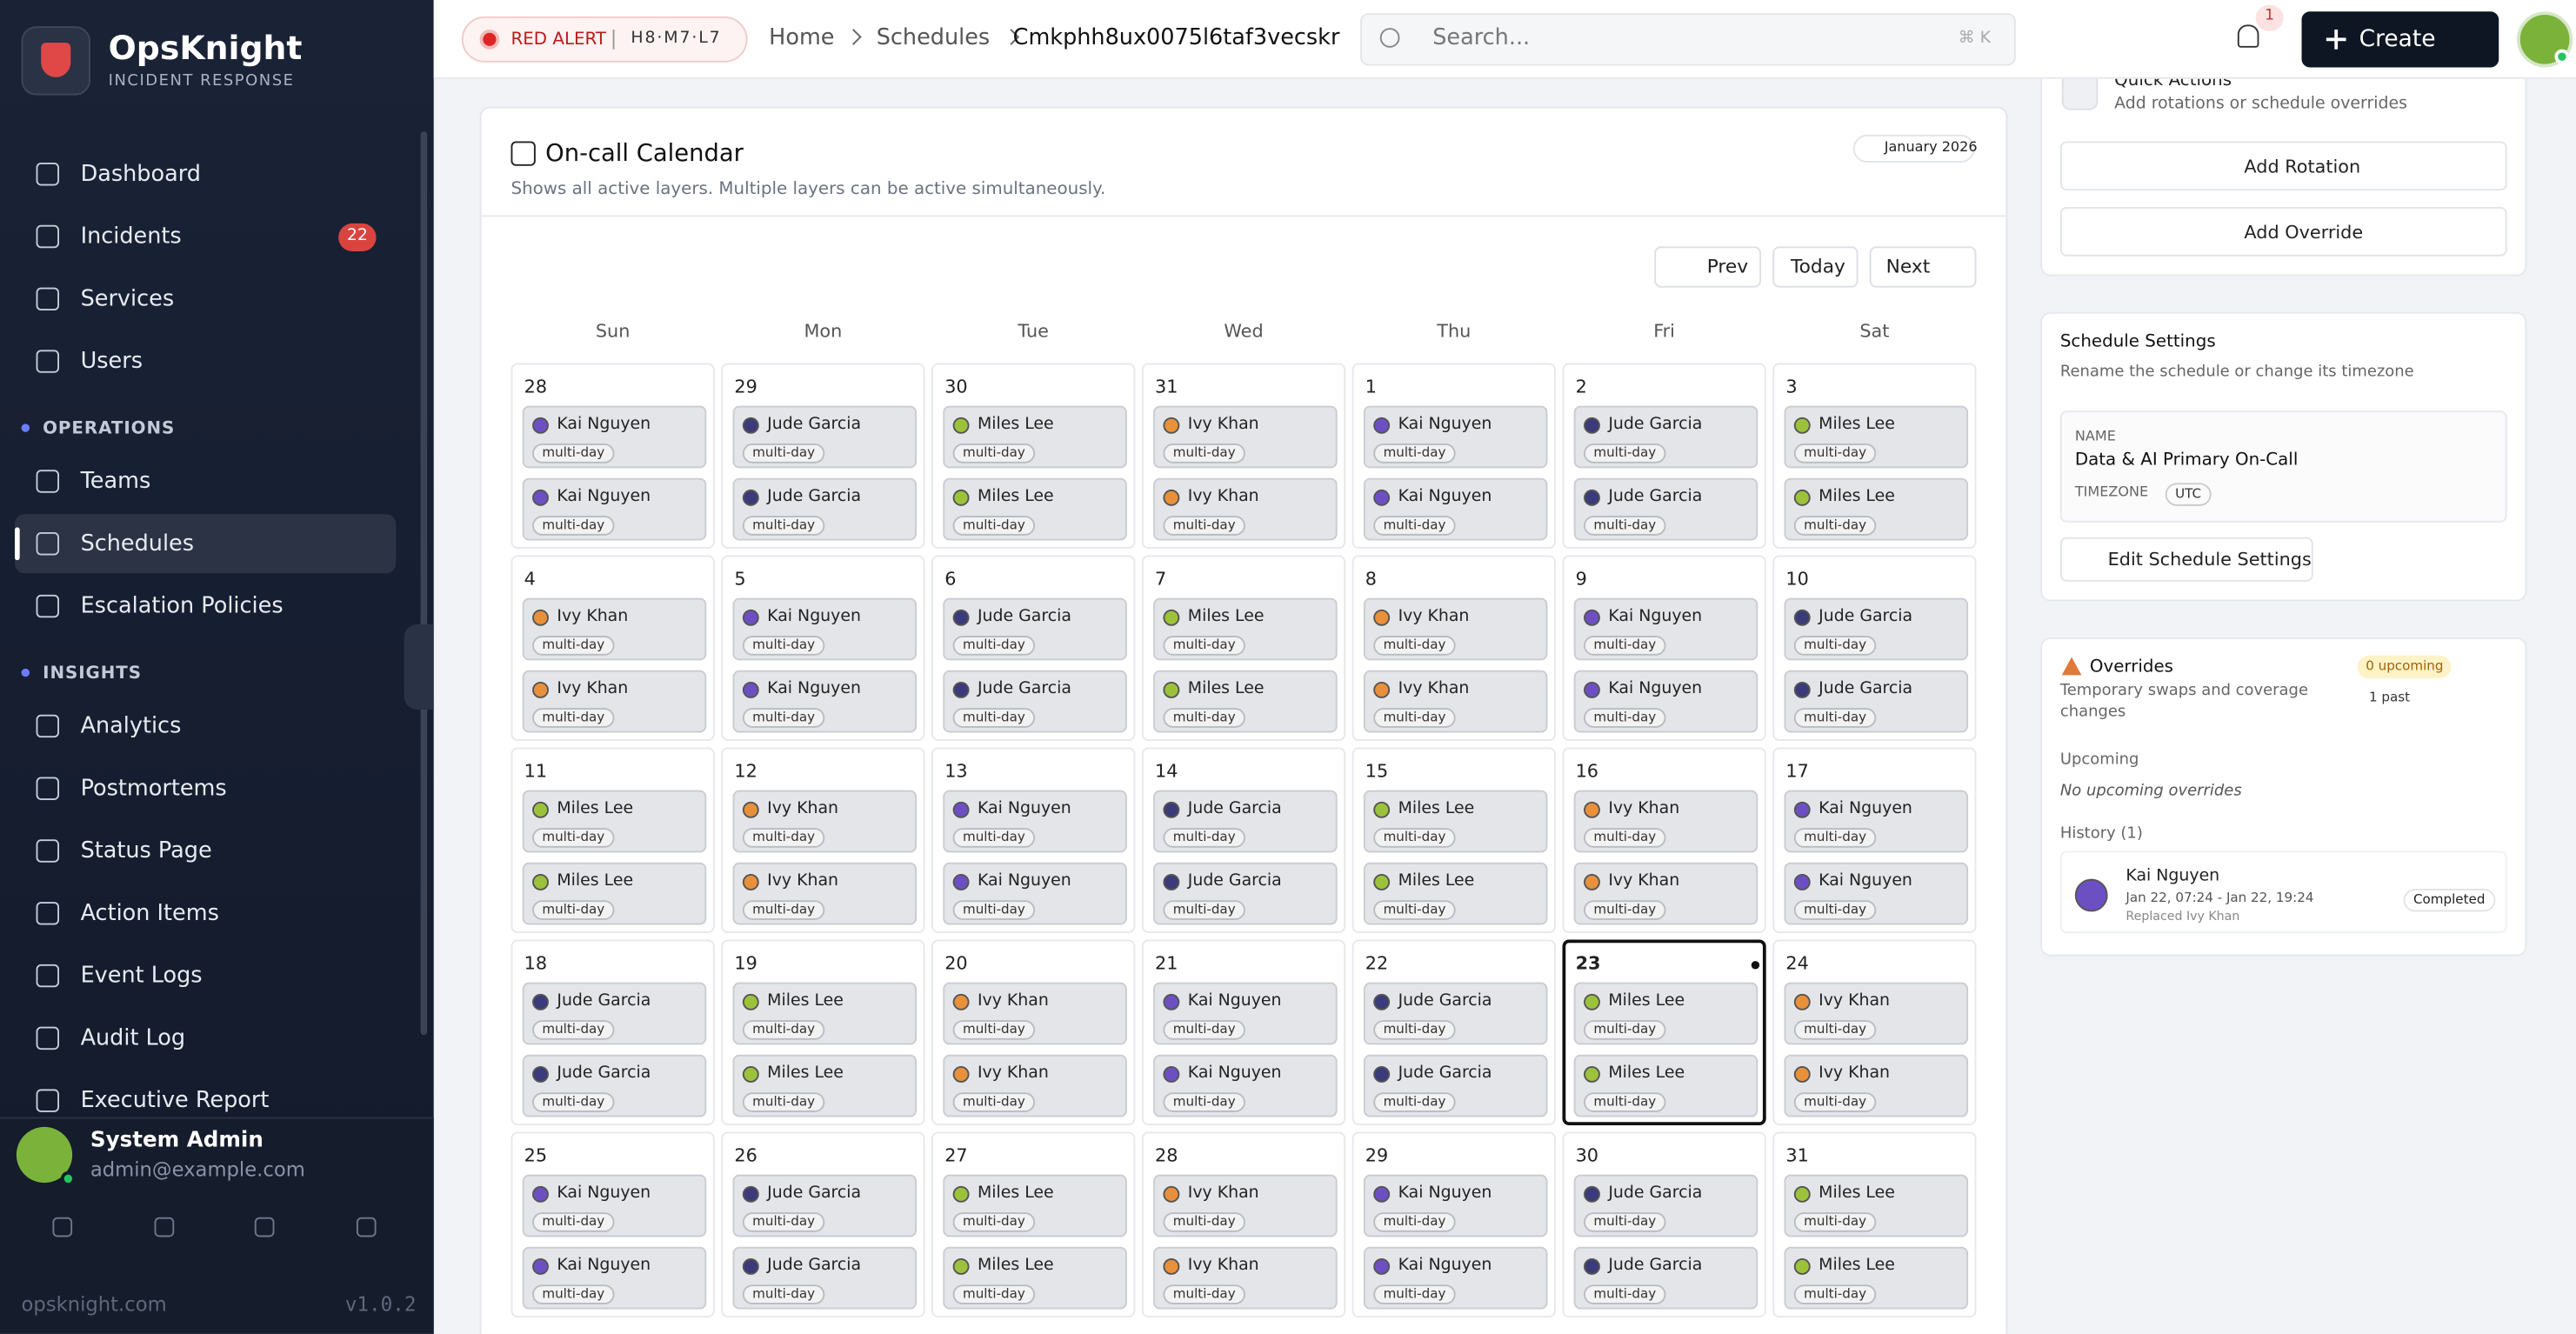 This screenshot has width=2576, height=1334. Describe the element at coordinates (2209, 559) in the screenshot. I see `edit-label: Edit Schedule Settings` at that location.